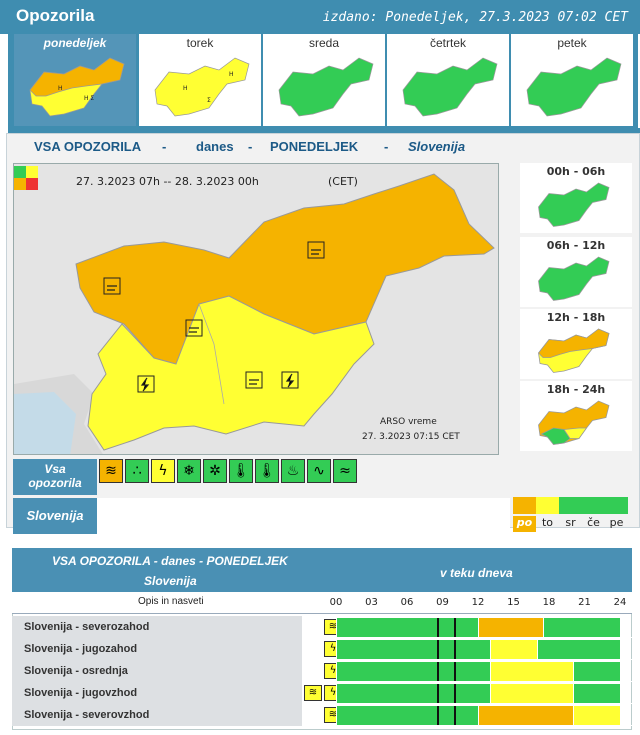  I want to click on fire-icon: ♨, so click(293, 471).